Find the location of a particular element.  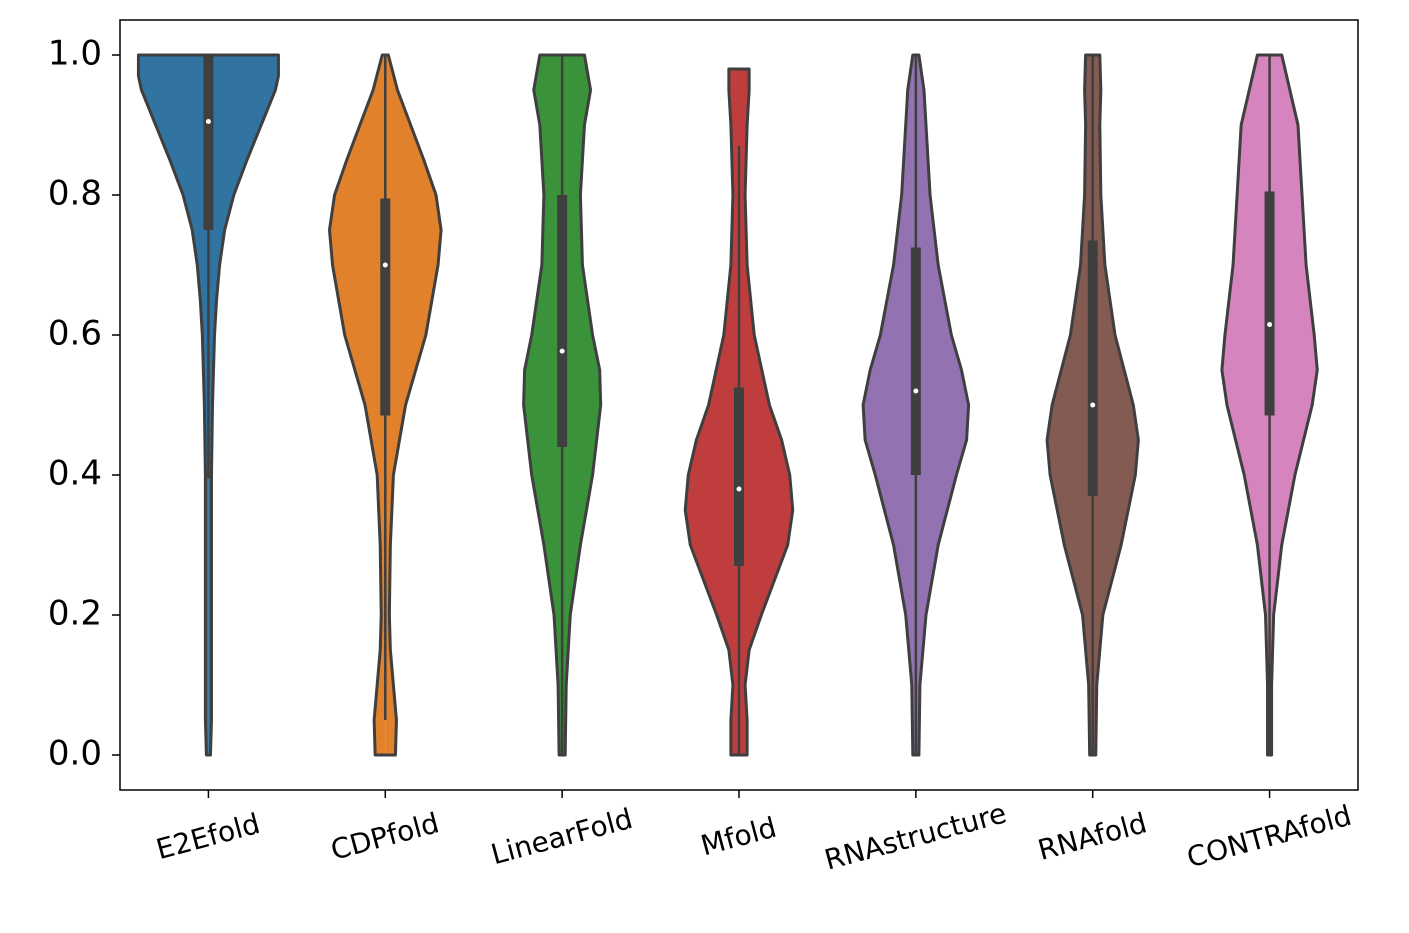

x-tick-label: CONTRAfold is located at coordinates (1268, 837).